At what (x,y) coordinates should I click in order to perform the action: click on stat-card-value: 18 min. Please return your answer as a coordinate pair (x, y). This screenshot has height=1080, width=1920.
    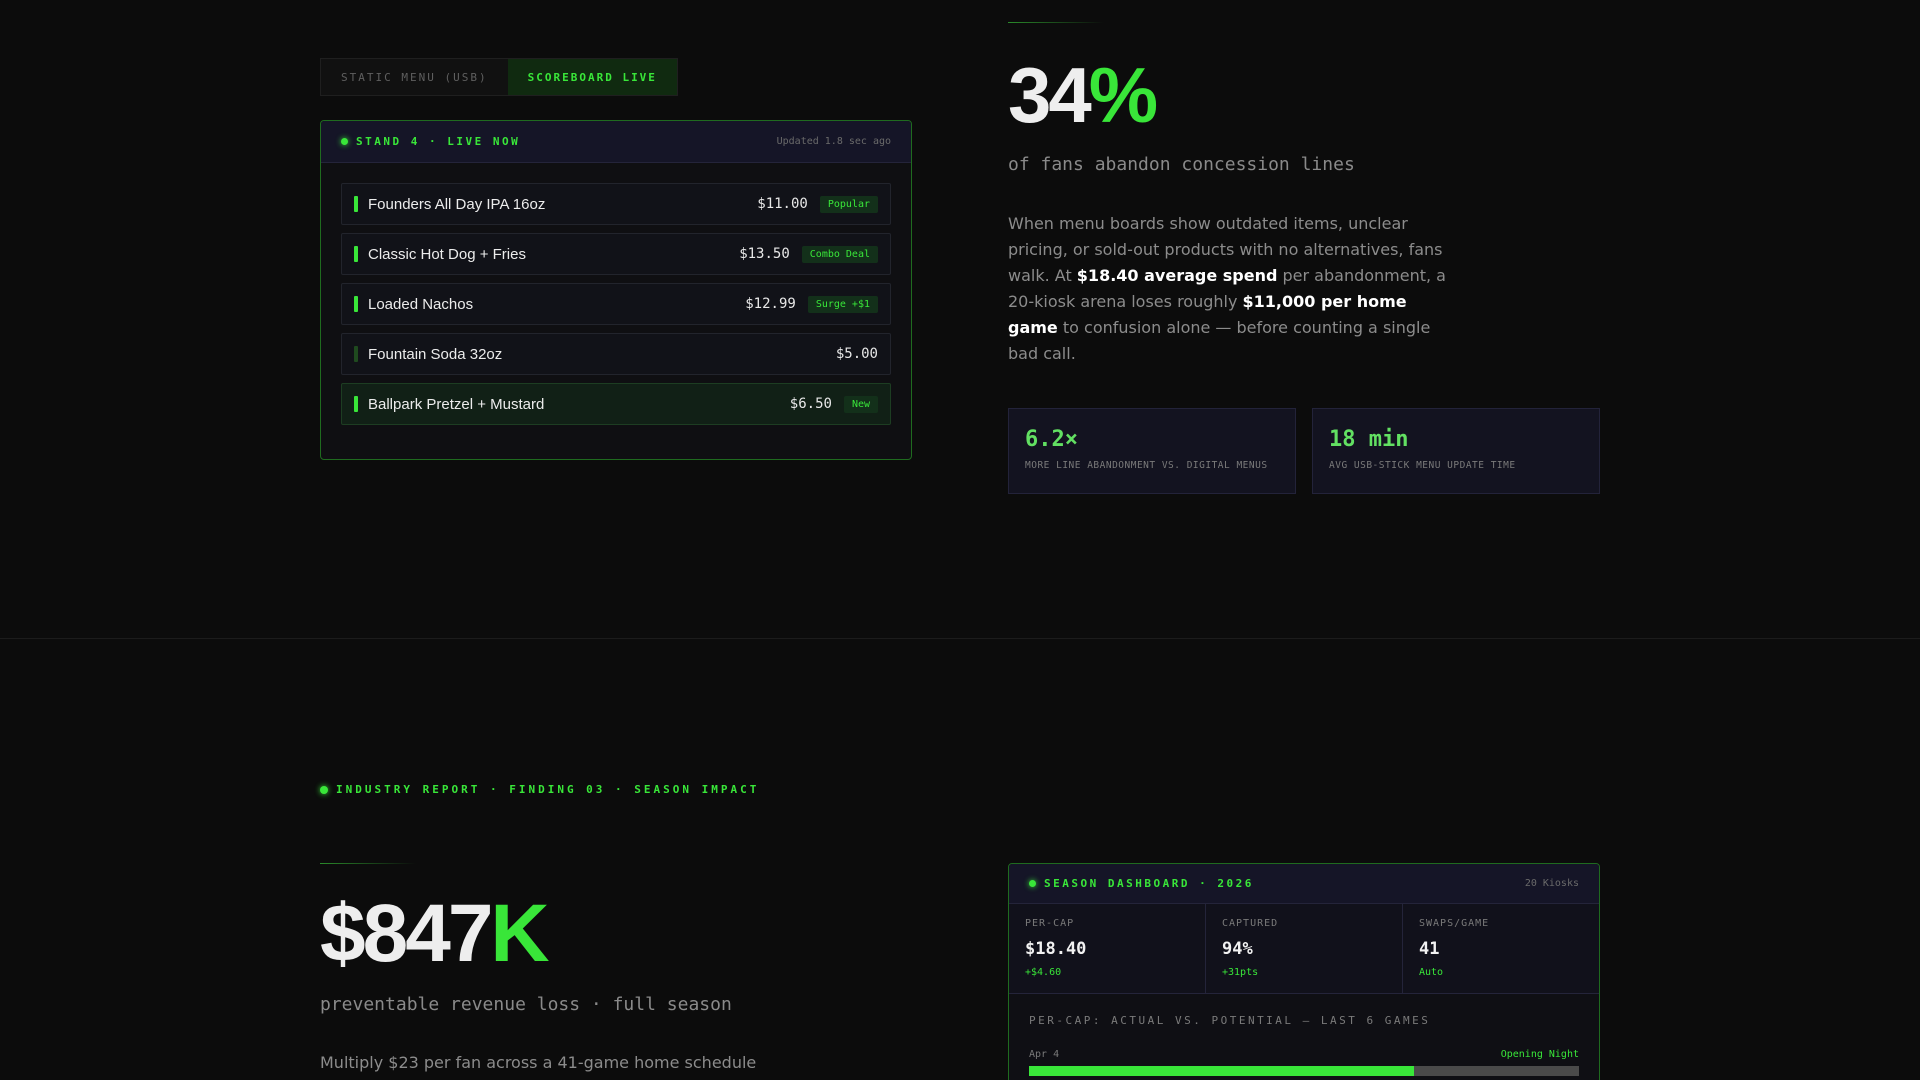
    Looking at the image, I should click on (1369, 439).